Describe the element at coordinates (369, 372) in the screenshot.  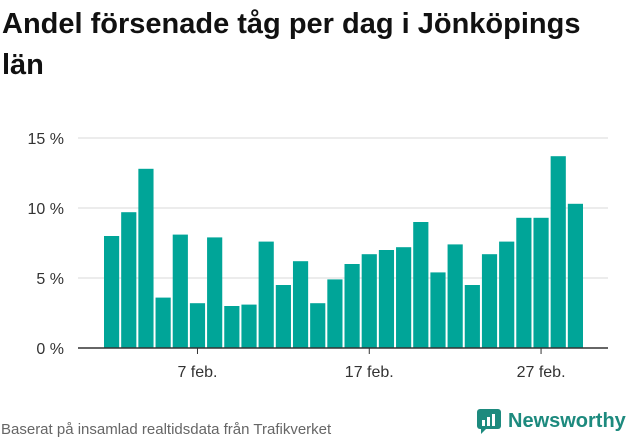
I see `x-tick-label: 17 feb.` at that location.